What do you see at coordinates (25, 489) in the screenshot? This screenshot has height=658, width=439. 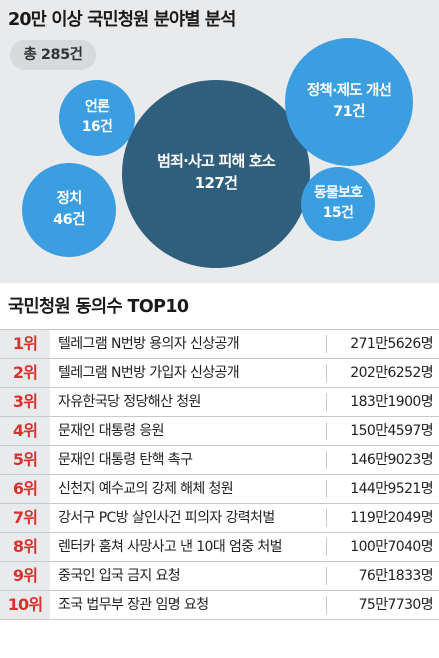 I see `rank-label: 6위` at bounding box center [25, 489].